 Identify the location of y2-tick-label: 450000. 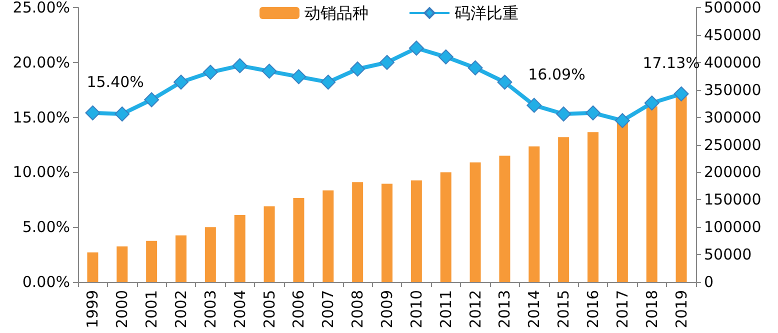
(733, 35).